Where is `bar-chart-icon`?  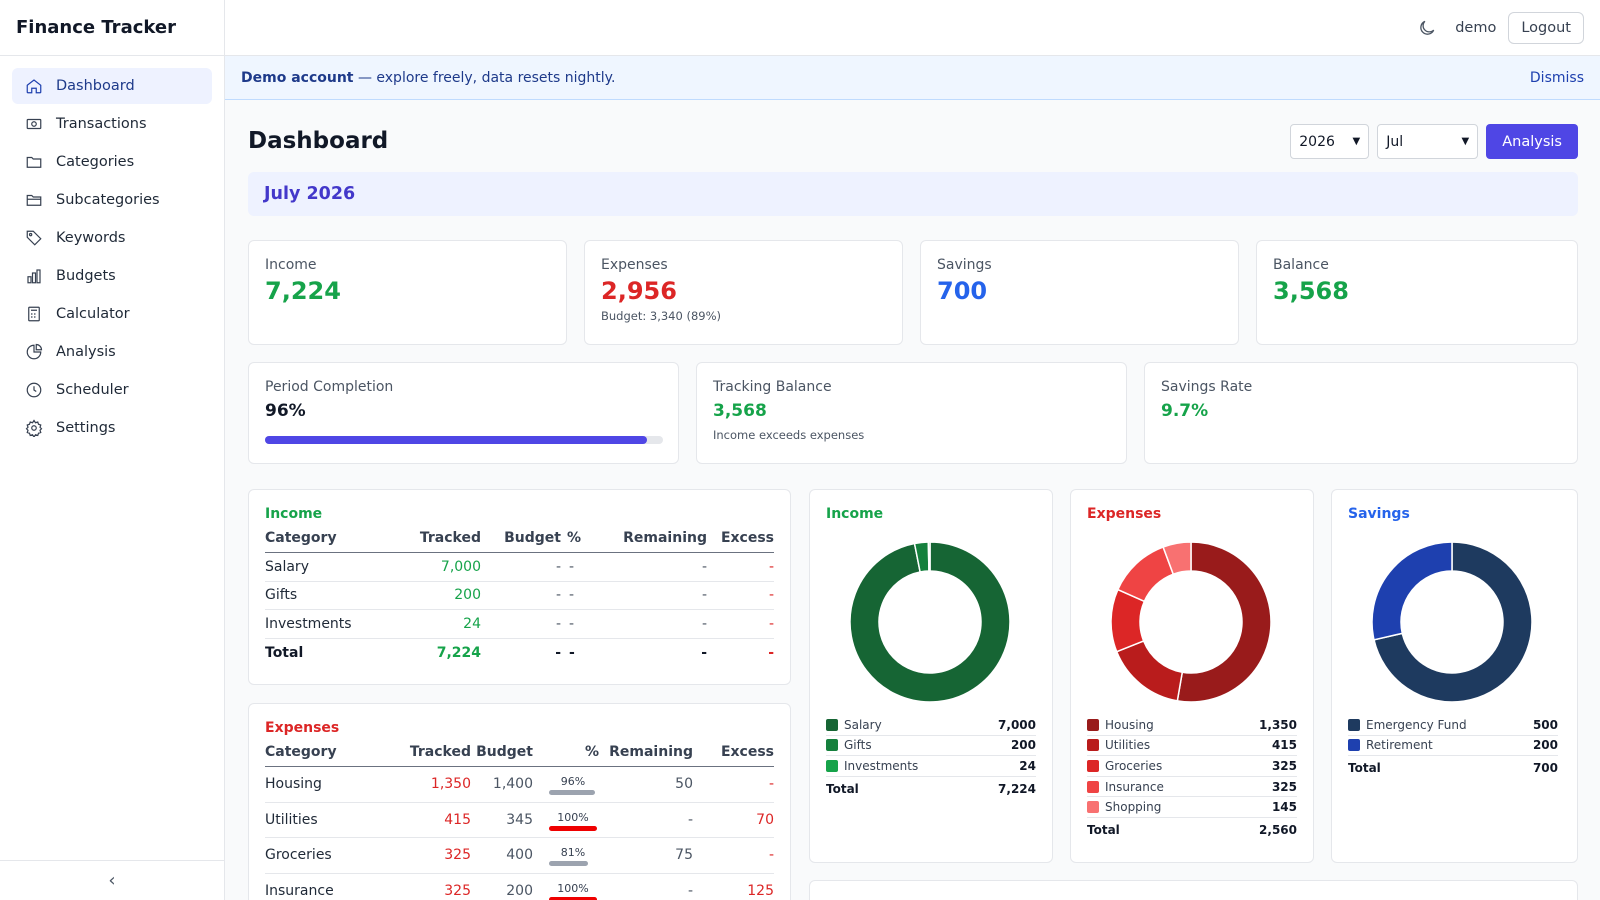
bar-chart-icon is located at coordinates (34, 276).